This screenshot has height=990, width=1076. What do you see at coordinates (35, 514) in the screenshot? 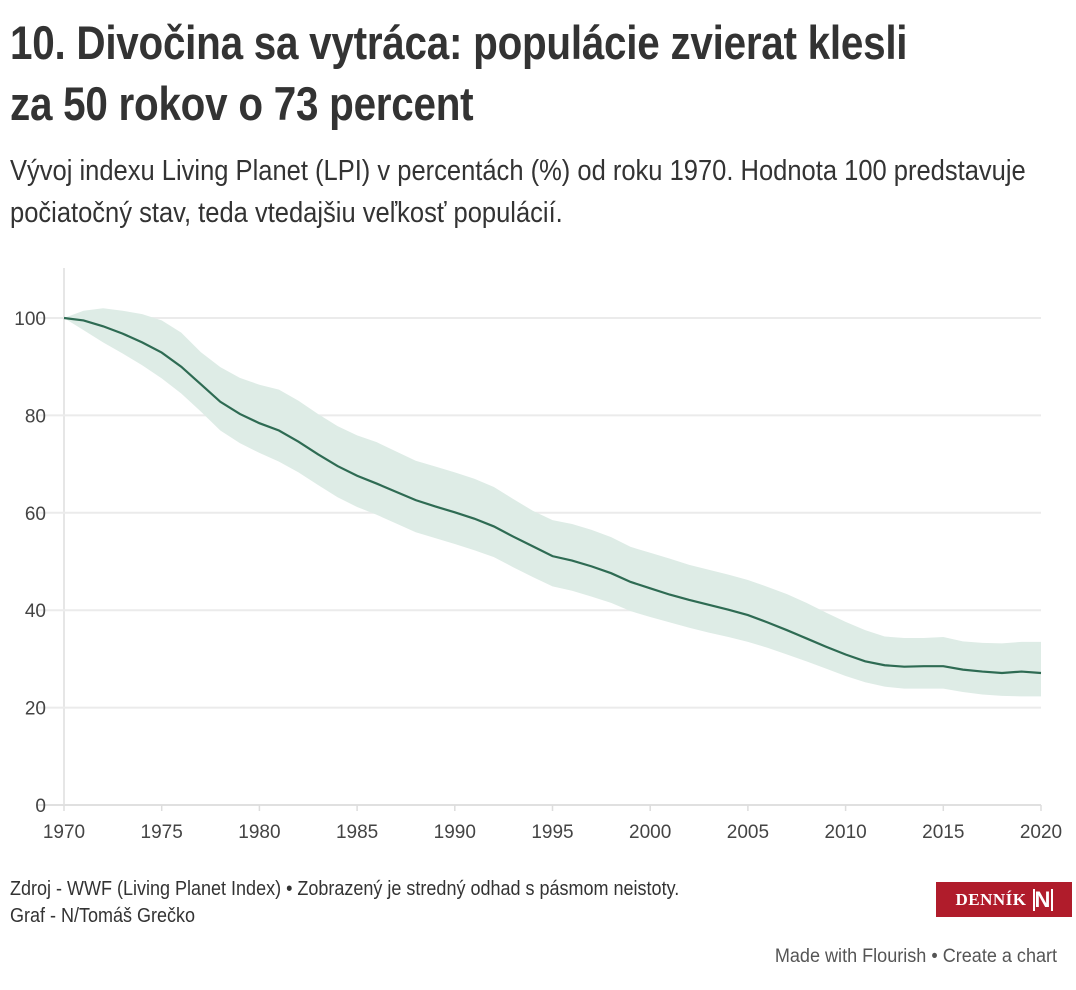
I see `y-tick-label: 60` at bounding box center [35, 514].